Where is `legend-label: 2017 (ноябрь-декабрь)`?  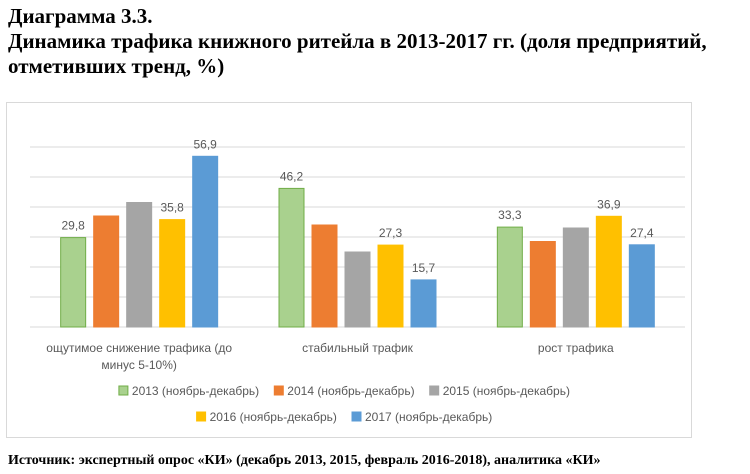
legend-label: 2017 (ноябрь-декабрь) is located at coordinates (428, 417).